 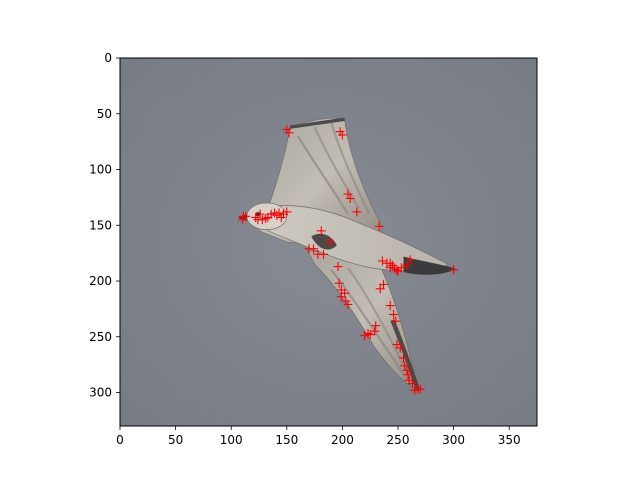 I want to click on x-axis: 0 50 100 150 200 250 300 350, so click(x=318, y=436).